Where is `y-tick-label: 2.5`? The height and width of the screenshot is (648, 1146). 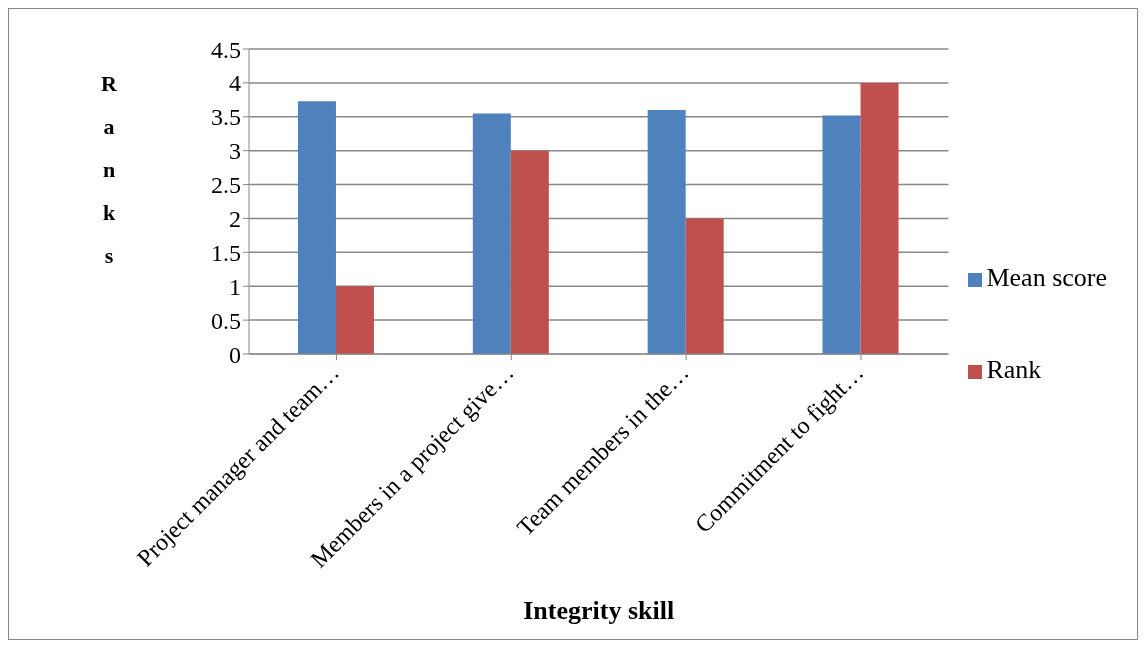 y-tick-label: 2.5 is located at coordinates (226, 185).